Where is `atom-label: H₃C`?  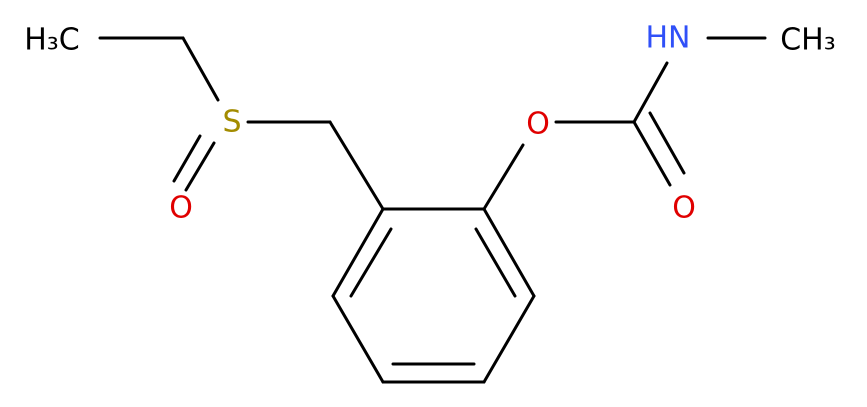
atom-label: H₃C is located at coordinates (52, 40).